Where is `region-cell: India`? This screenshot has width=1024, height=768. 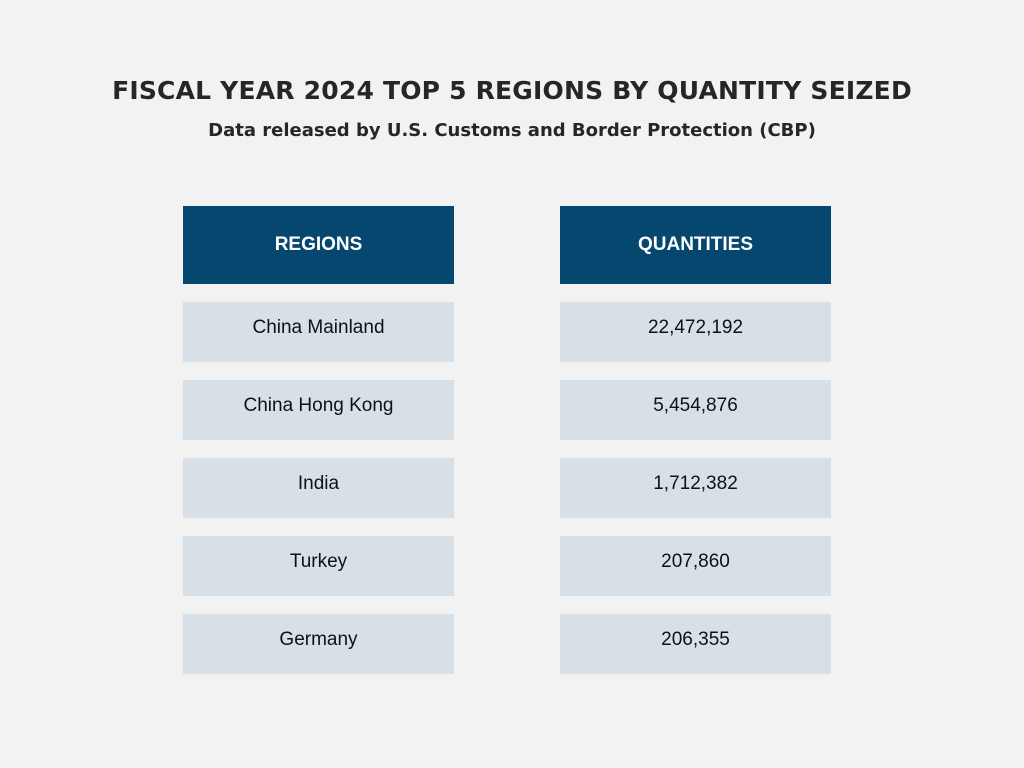
region-cell: India is located at coordinates (318, 488).